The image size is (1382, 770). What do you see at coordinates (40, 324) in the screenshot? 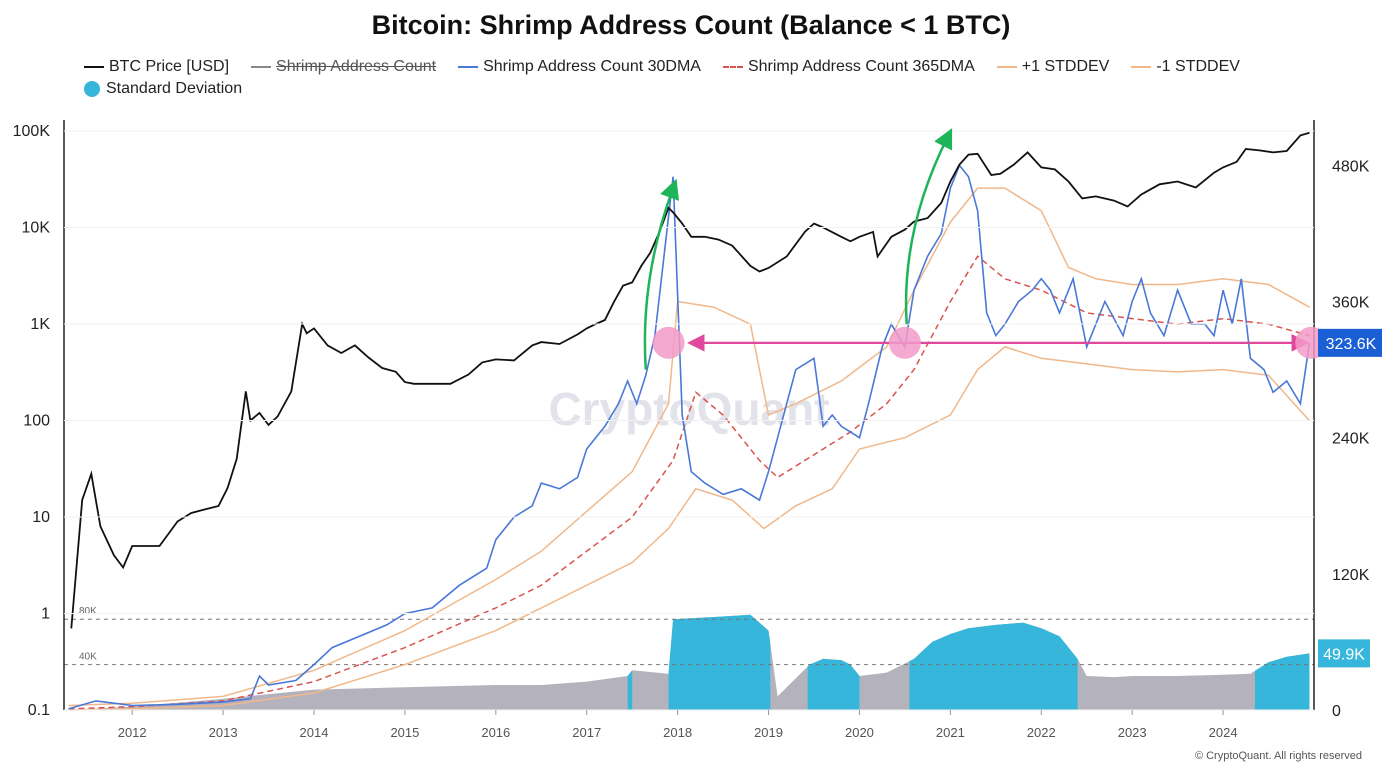
I see `y-left-tick-4: 1K` at bounding box center [40, 324].